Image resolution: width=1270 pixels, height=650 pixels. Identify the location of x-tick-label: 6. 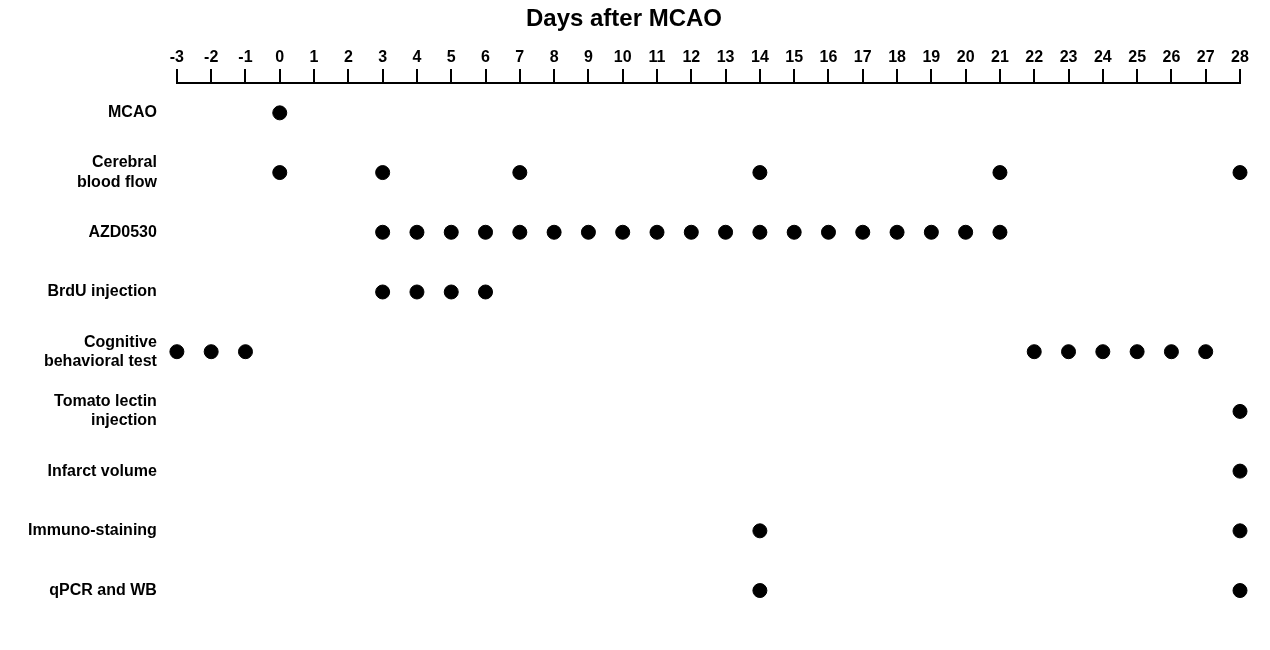
(486, 56).